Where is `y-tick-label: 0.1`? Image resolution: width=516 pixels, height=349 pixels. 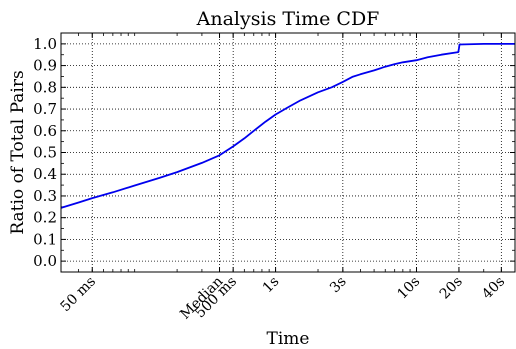
y-tick-label: 0.1 is located at coordinates (45, 239).